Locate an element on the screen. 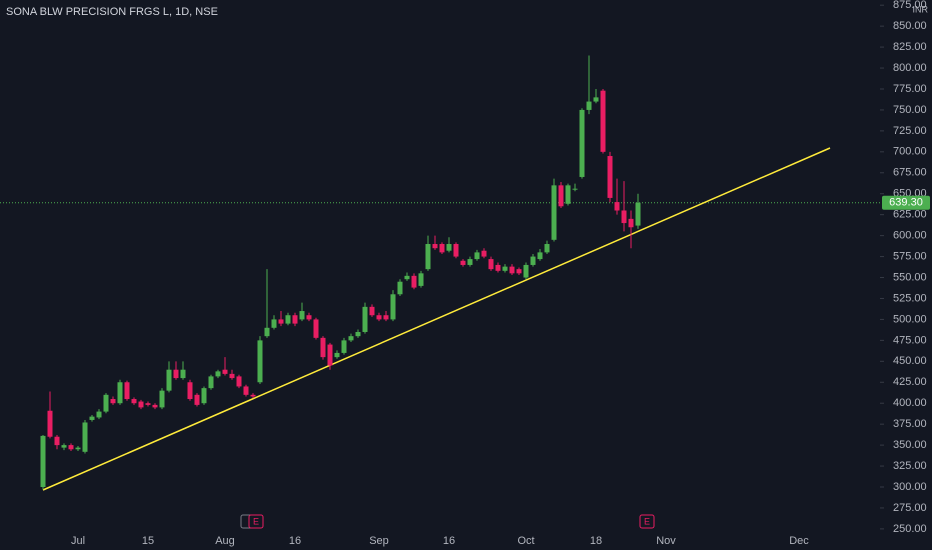  y-tick-label: 725.00 is located at coordinates (910, 131).